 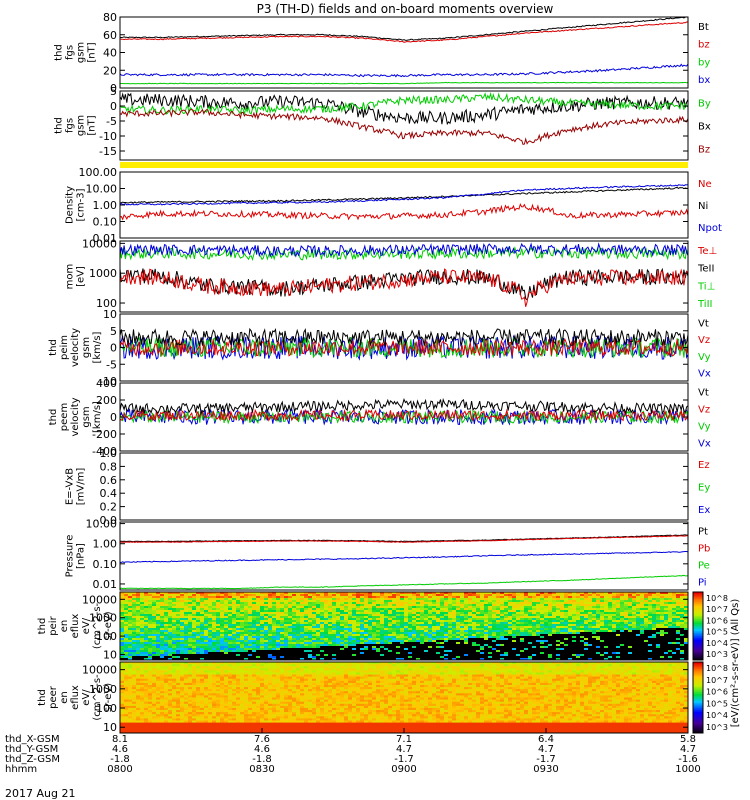 What do you see at coordinates (106, 383) in the screenshot?
I see `y-tick-label: 400` at bounding box center [106, 383].